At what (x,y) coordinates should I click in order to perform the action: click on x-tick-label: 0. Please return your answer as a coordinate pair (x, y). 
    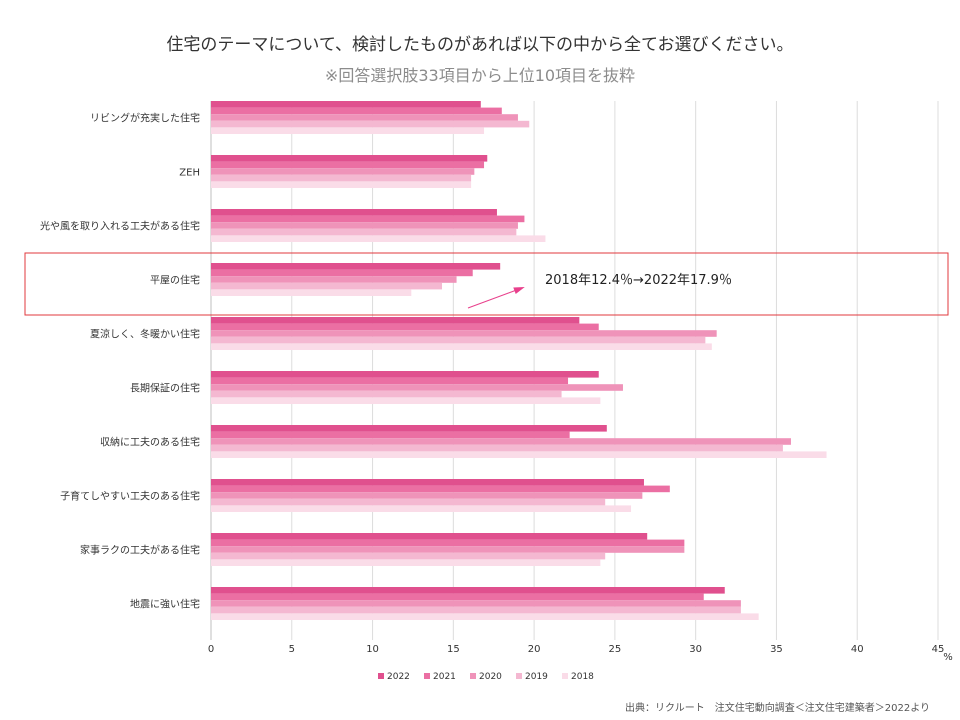
    Looking at the image, I should click on (211, 649).